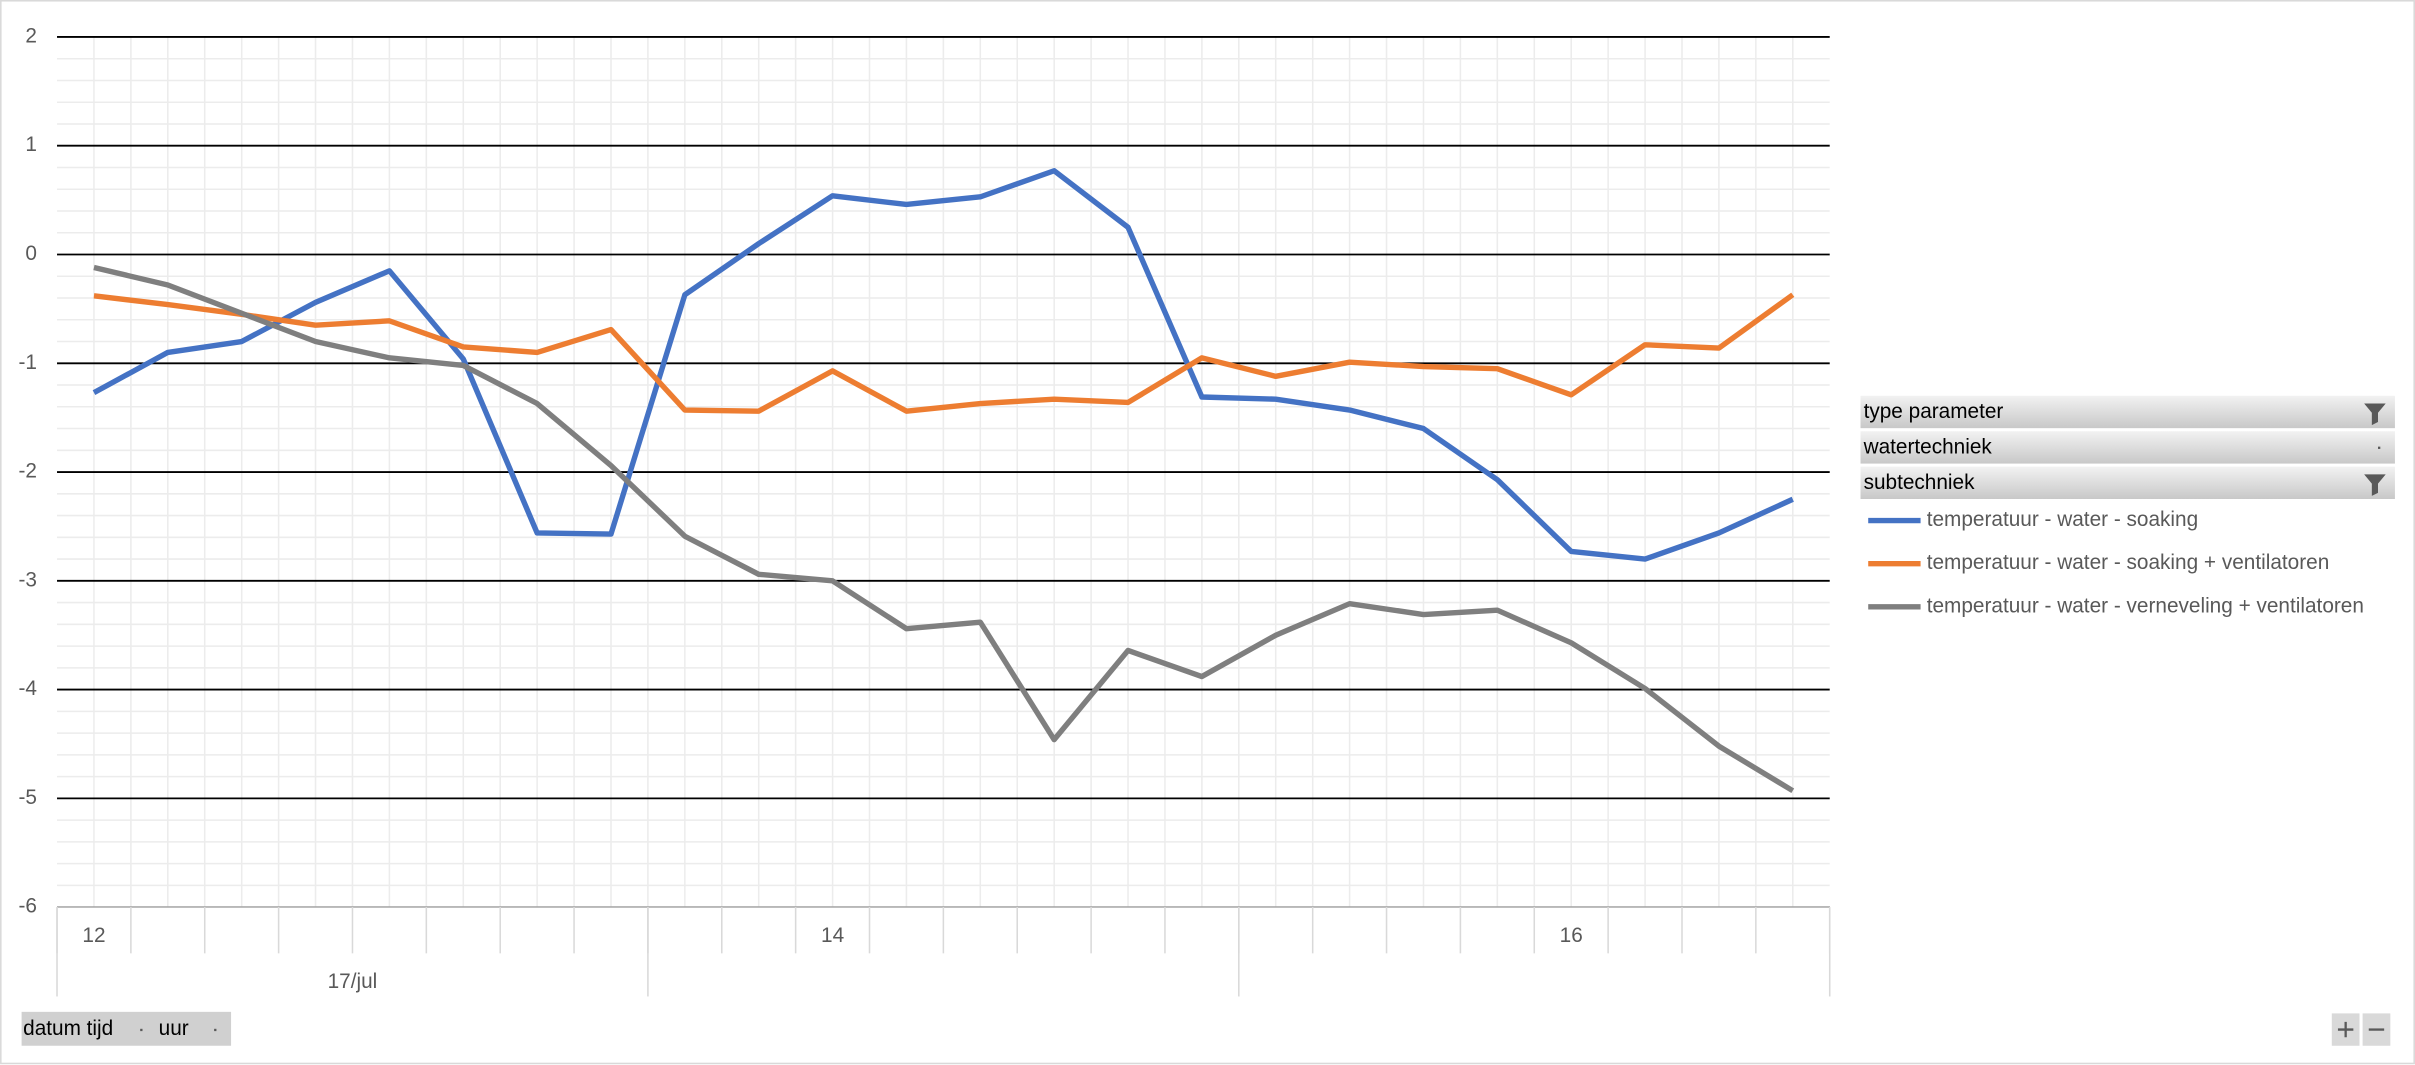 The width and height of the screenshot is (2415, 1065). What do you see at coordinates (28, 797) in the screenshot?
I see `y-tick-label: -5` at bounding box center [28, 797].